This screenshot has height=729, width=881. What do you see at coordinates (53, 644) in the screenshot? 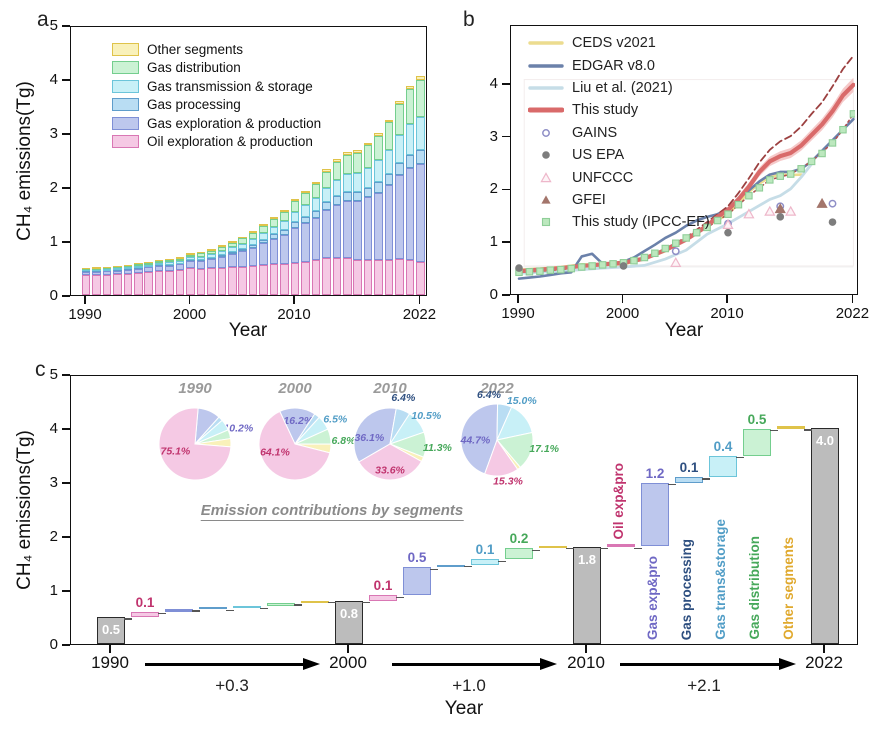
I see `y-axis-tick-label: 0` at bounding box center [53, 644].